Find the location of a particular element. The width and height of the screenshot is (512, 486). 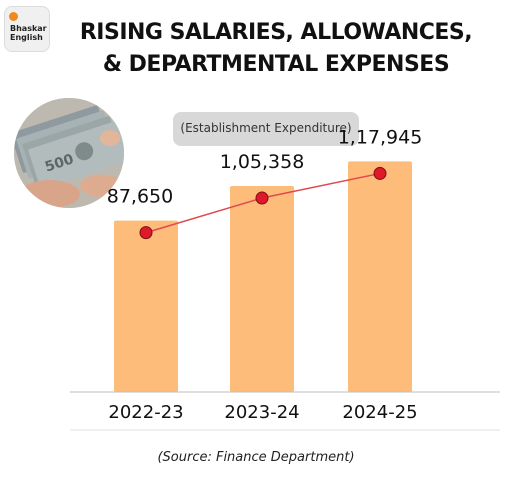

source-note: (Source: Finance Department) is located at coordinates (256, 457).